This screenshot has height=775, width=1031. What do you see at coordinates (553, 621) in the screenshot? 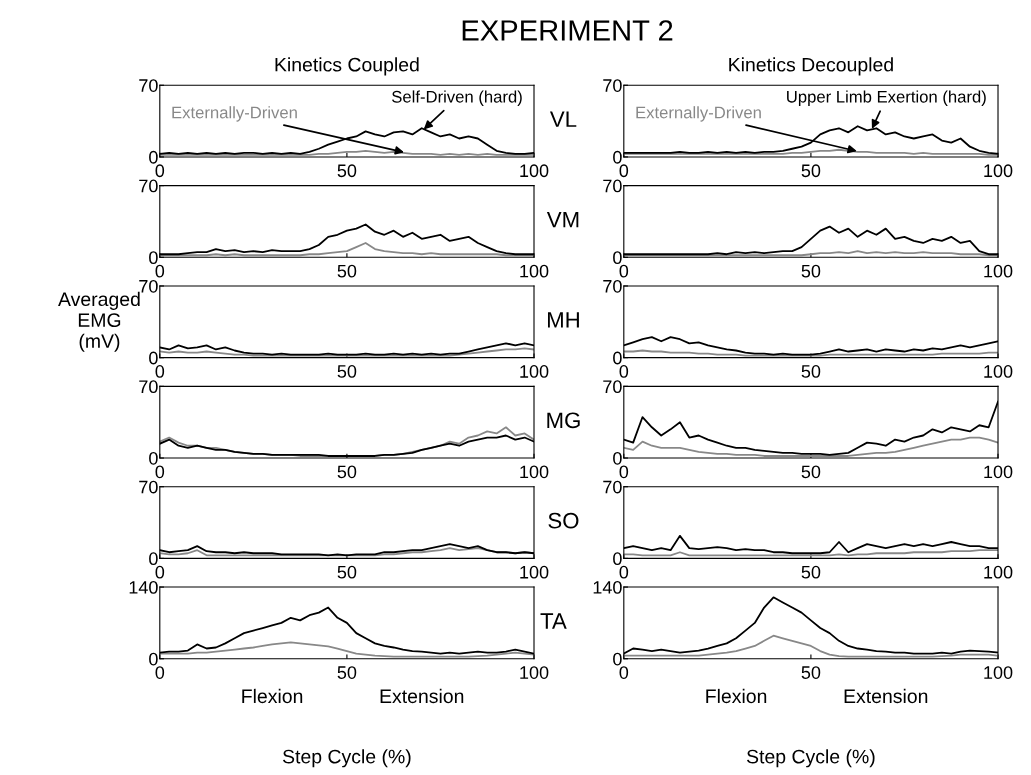
I see `y-axis-title: TA` at bounding box center [553, 621].